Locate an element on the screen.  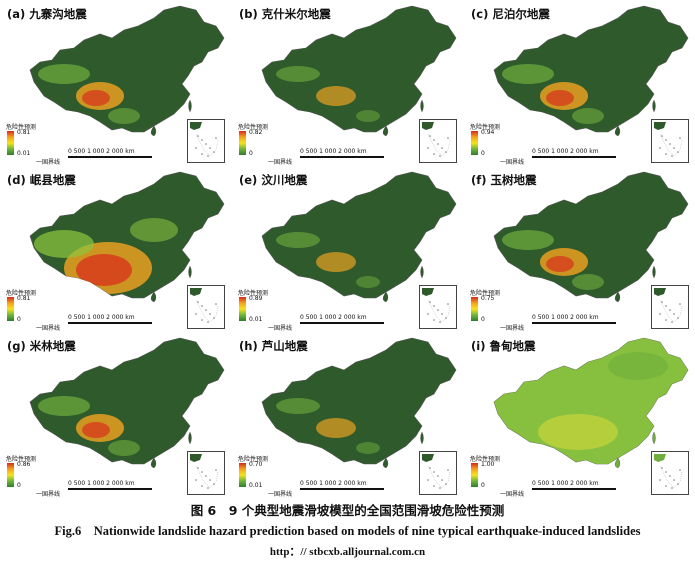
hazard-legend: 危险性预测 0.75 0 is located at coordinates (500, 308).